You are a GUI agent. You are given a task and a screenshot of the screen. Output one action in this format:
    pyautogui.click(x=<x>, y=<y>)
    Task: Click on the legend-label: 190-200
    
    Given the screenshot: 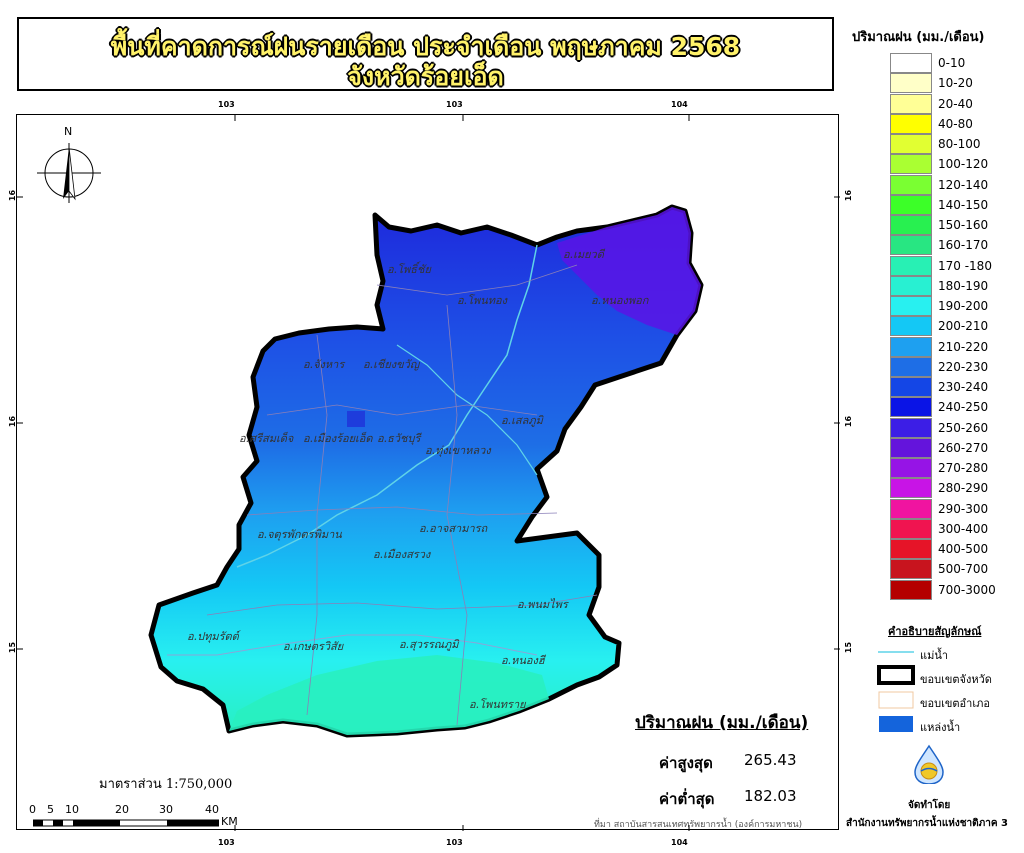 What is the action you would take?
    pyautogui.click(x=963, y=306)
    